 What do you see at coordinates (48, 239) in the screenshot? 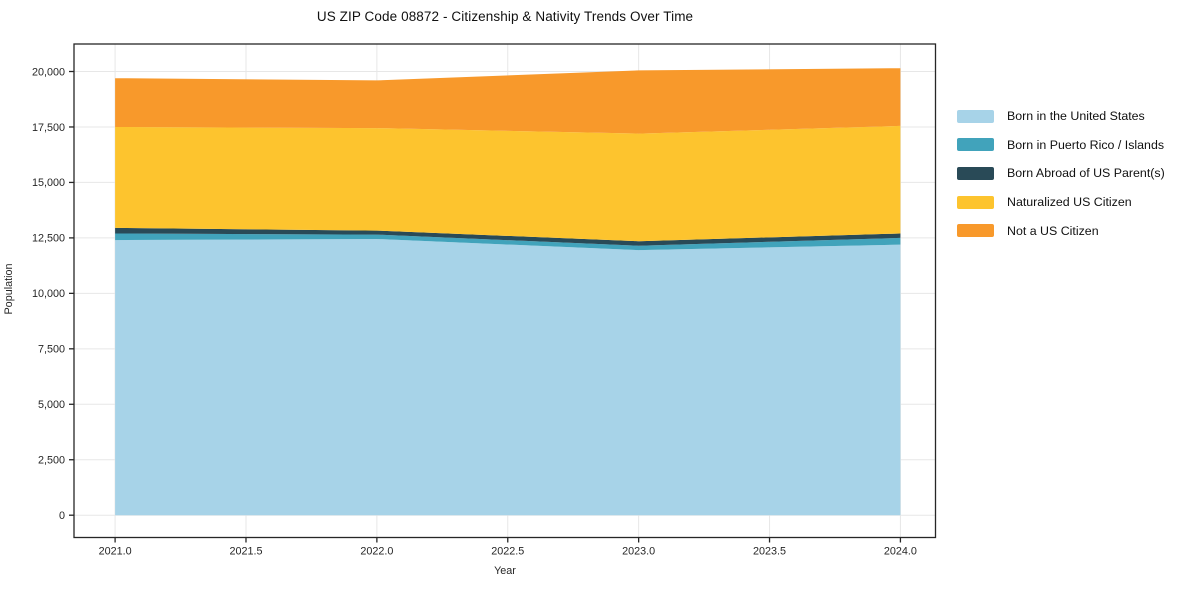
I see `svg-text: 12,500` at bounding box center [48, 239].